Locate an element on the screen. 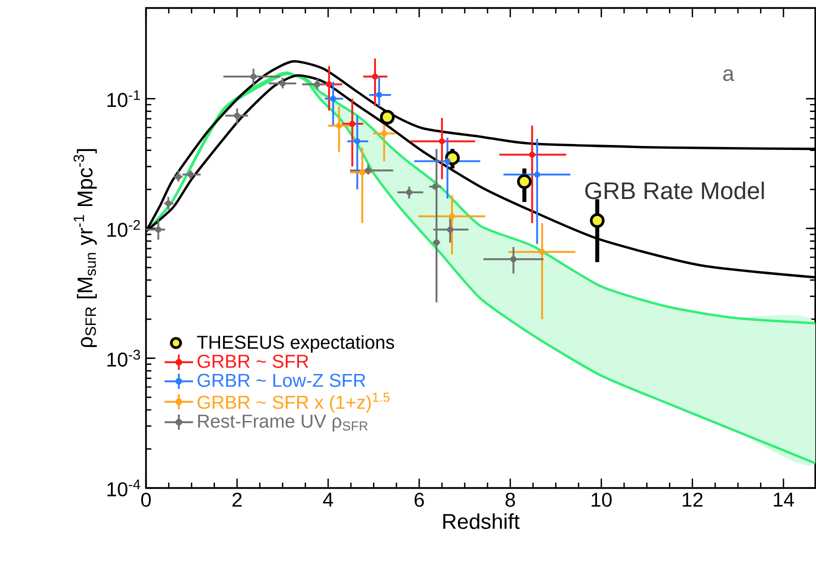 The height and width of the screenshot is (566, 816). legend-label: THESEUS expectations is located at coordinates (295, 344).